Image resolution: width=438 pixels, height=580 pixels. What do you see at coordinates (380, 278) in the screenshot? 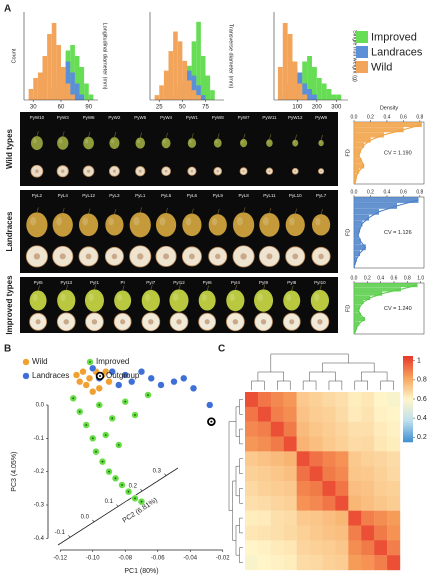
I see `x-tick-label: 0.4` at bounding box center [380, 278].